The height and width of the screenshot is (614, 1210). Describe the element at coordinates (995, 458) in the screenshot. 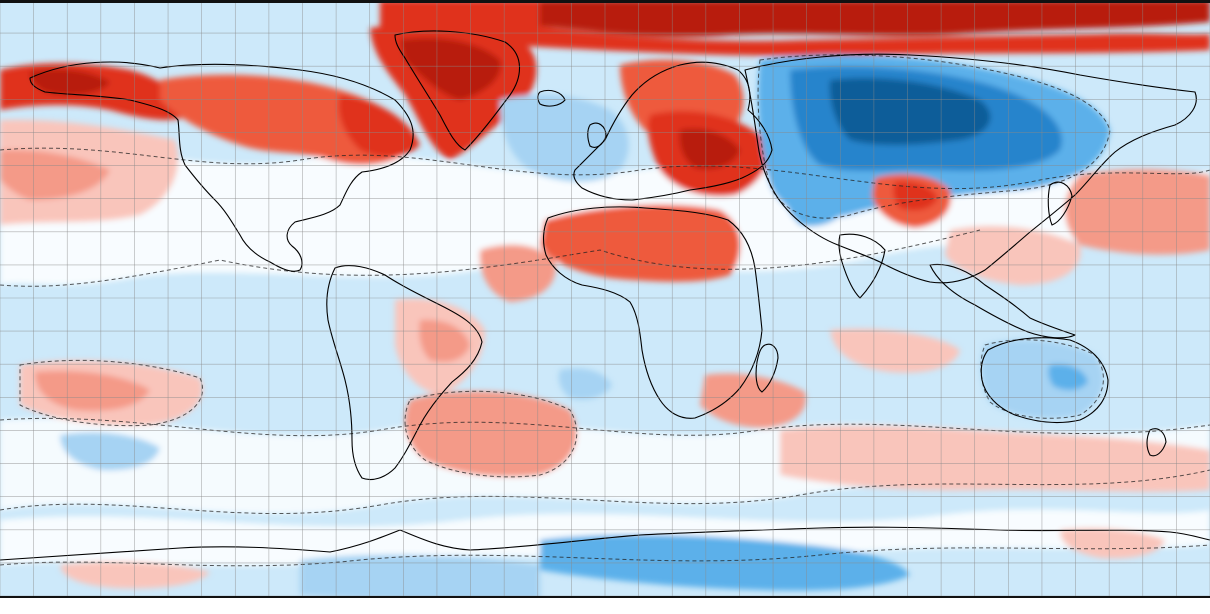

I see `southern-light-warm-band` at that location.